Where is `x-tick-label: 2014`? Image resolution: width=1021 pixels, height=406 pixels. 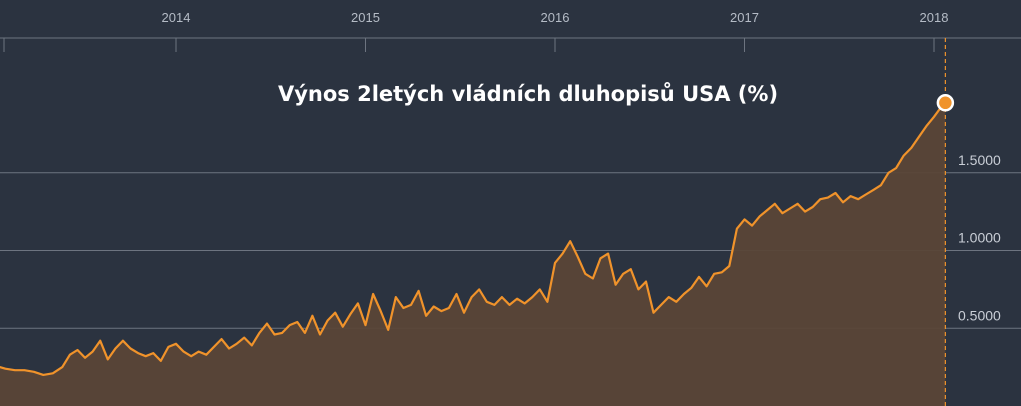
x-tick-label: 2014 is located at coordinates (176, 17).